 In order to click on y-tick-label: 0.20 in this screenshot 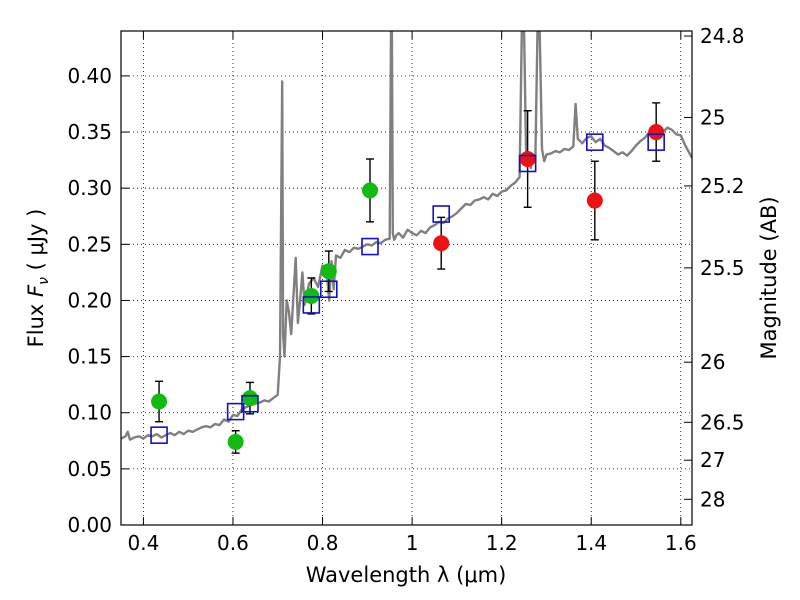, I will do `click(89, 300)`.